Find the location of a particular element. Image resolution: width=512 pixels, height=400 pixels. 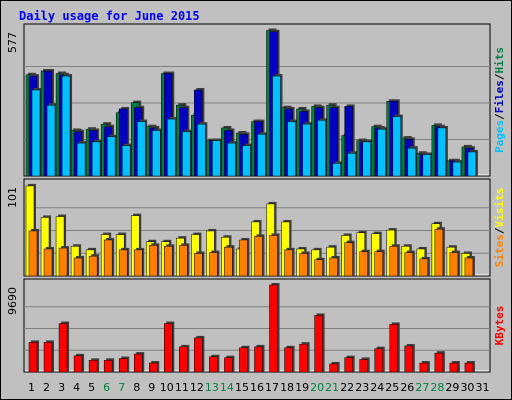

right-label-top: Pages/Files/Hits is located at coordinates (499, 100).